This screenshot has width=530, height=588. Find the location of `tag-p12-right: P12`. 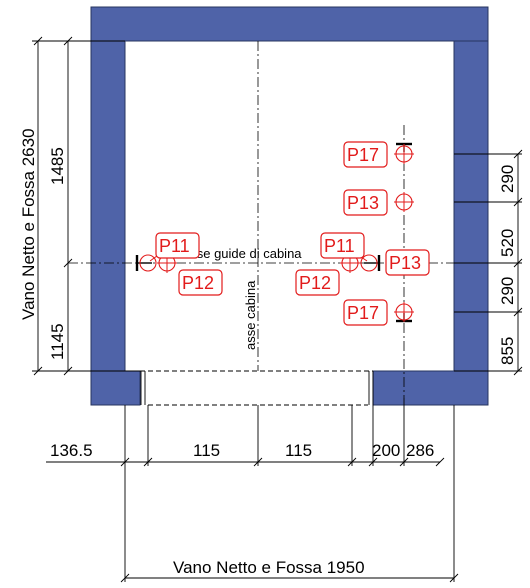

tag-p12-right: P12 is located at coordinates (317, 282).